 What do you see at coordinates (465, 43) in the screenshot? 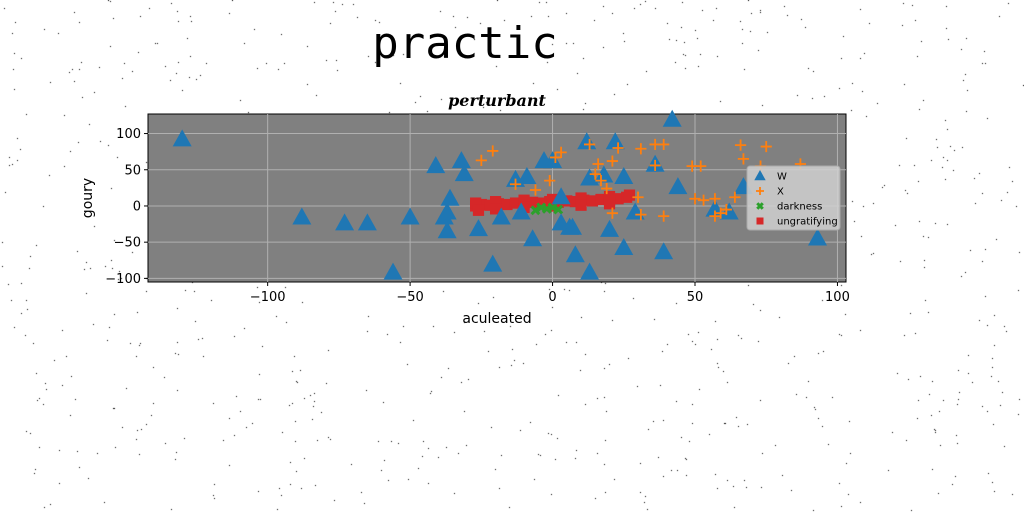
I see `figure-suptitle: practic` at bounding box center [465, 43].